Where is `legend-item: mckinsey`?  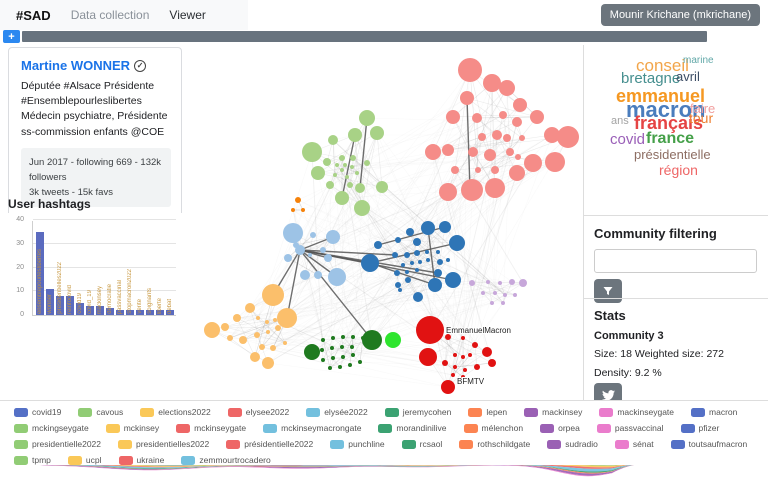 legend-item: mckinsey is located at coordinates (132, 428).